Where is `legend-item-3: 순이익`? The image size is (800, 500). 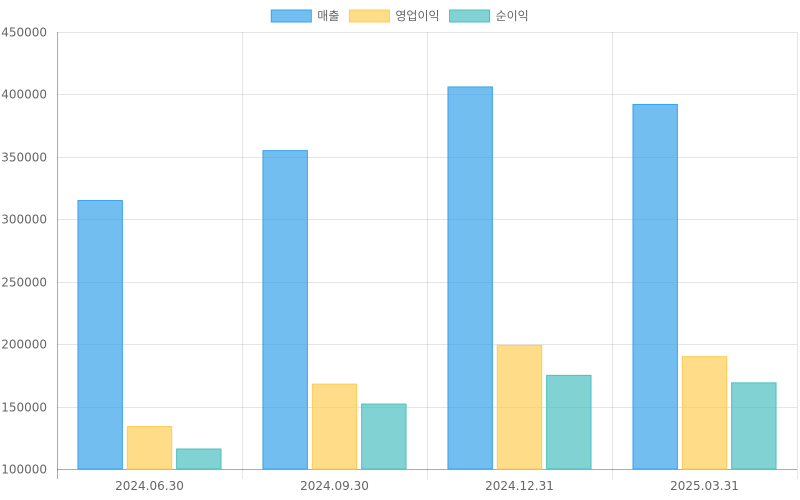
legend-item-3: 순이익 is located at coordinates (489, 16).